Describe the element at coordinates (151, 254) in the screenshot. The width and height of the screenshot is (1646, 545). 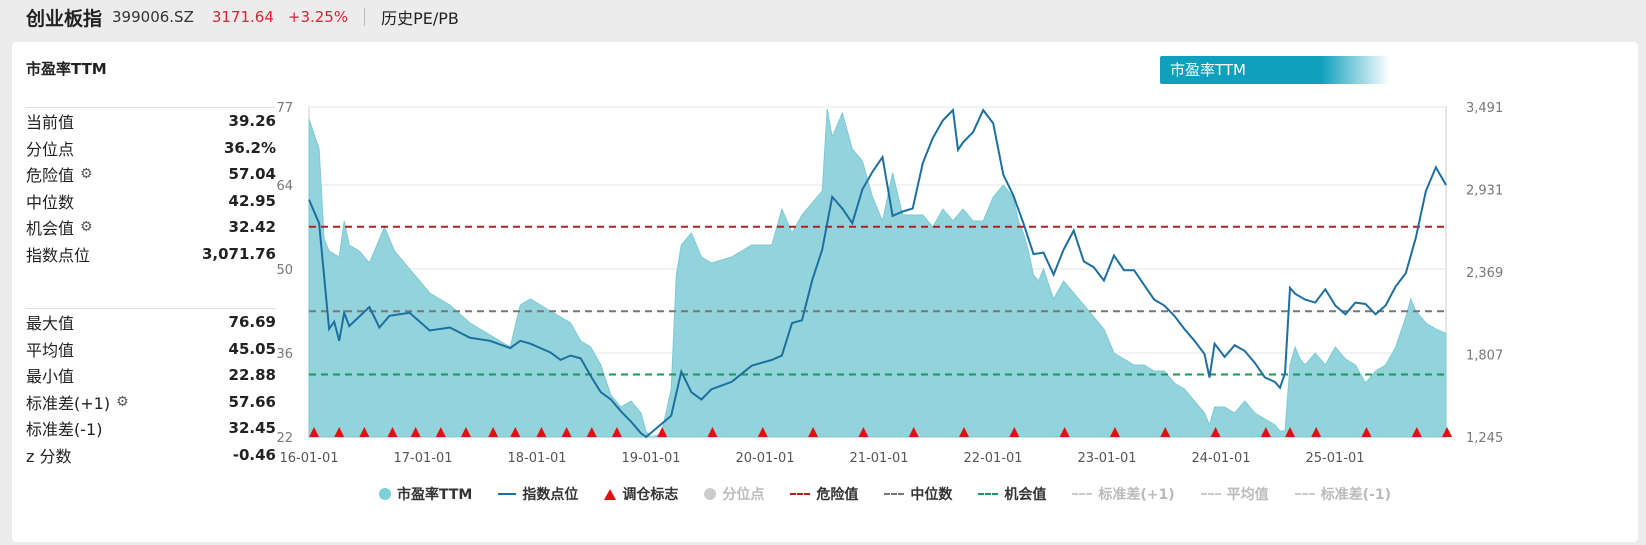
I see `stat-row: 指数点位 3,071.76` at that location.